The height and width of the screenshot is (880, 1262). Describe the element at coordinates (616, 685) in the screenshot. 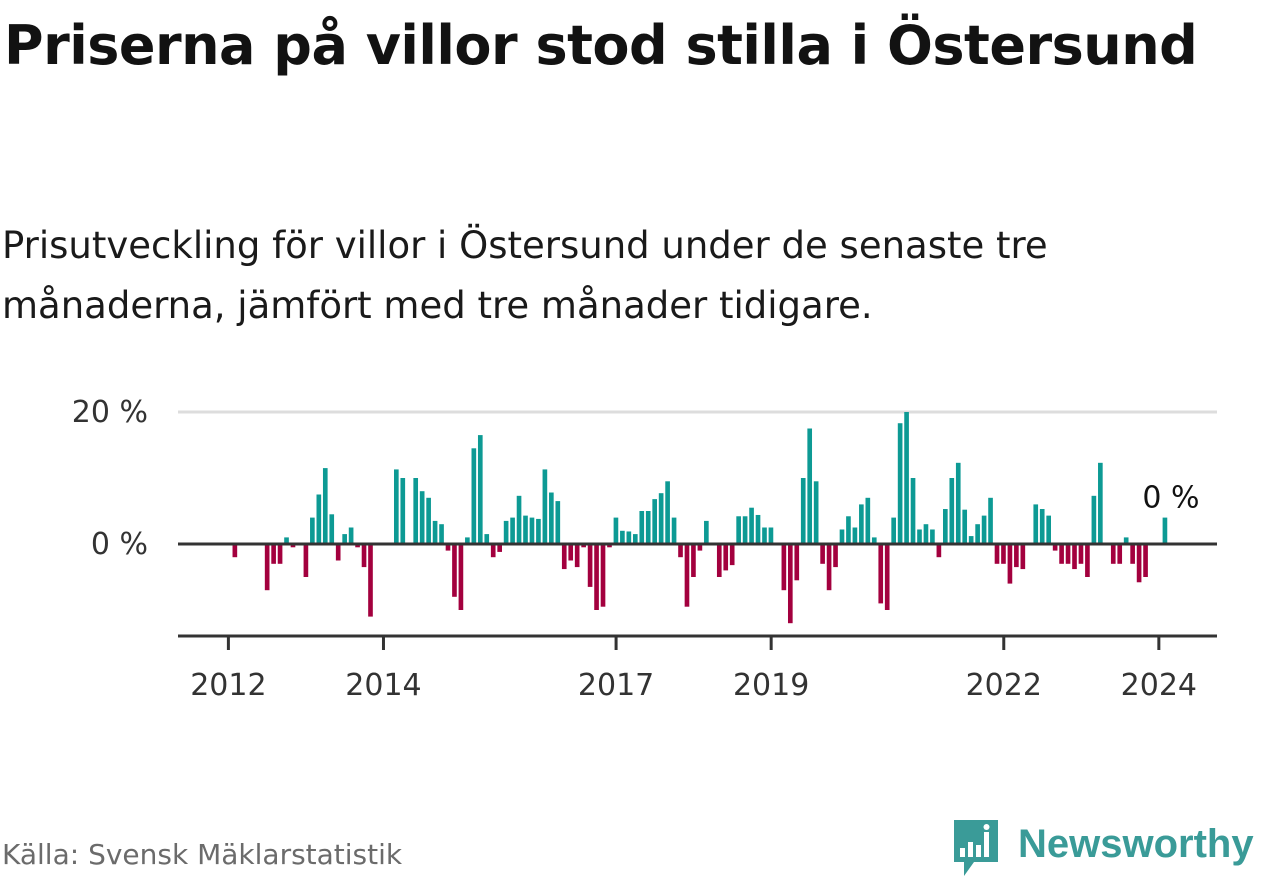

I see `x-tick-label: 2017` at that location.